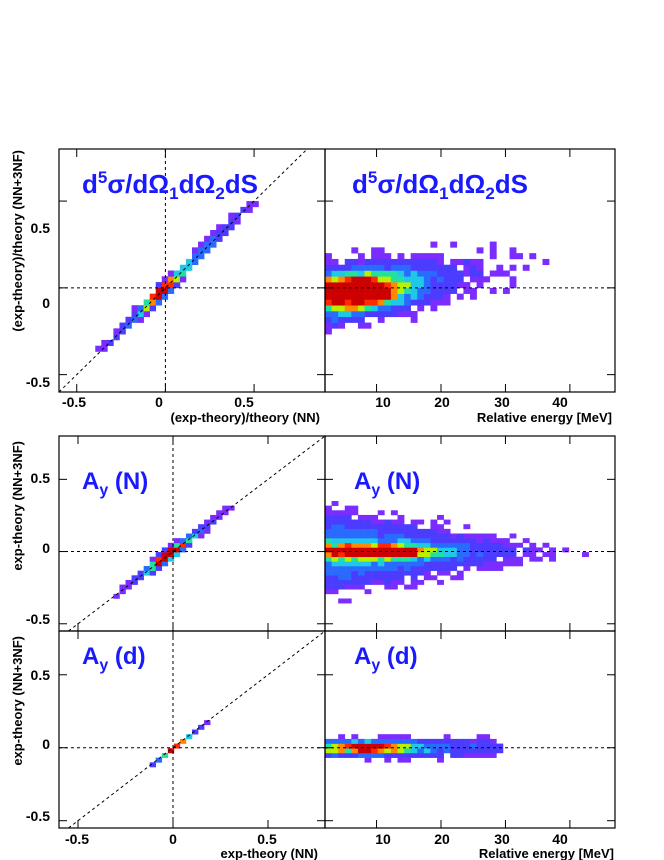 Image resolution: width=664 pixels, height=860 pixels. What do you see at coordinates (244, 402) in the screenshot?
I see `x-tick-label: 0.5` at bounding box center [244, 402].